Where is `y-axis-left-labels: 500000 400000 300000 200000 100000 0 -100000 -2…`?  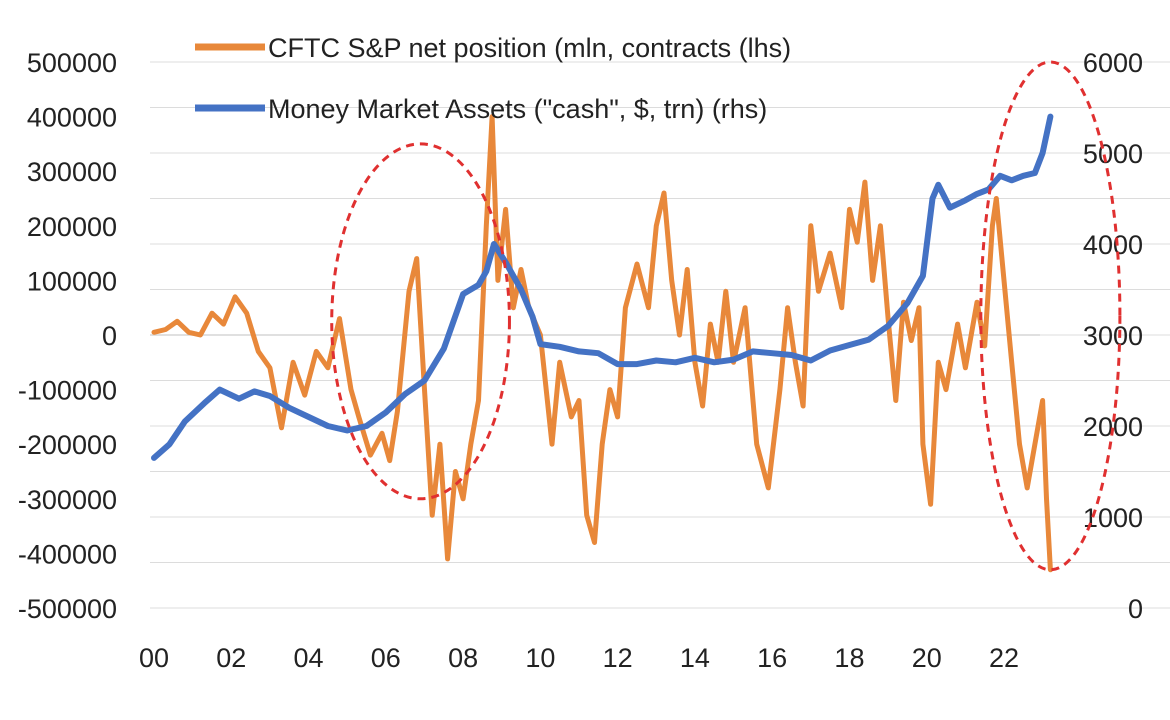 y-axis-left-labels: 500000 400000 300000 200000 100000 0 -100000 -2… is located at coordinates (67, 336).